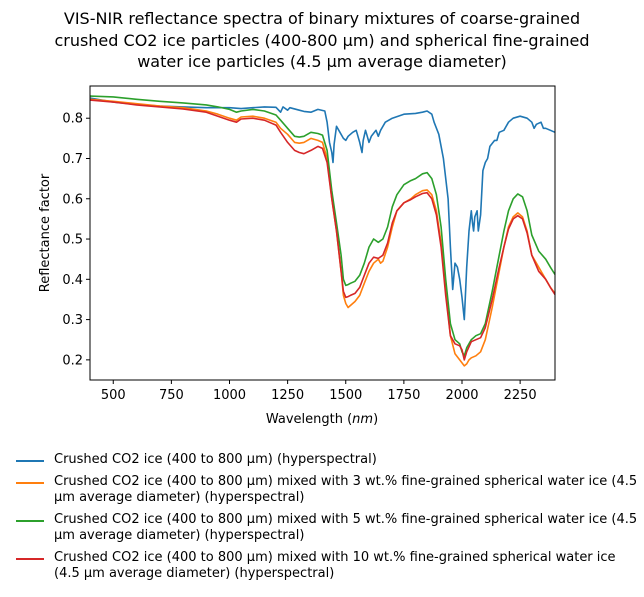 This screenshot has height=597, width=644. I want to click on x-tick-label: 1500, so click(345, 395).